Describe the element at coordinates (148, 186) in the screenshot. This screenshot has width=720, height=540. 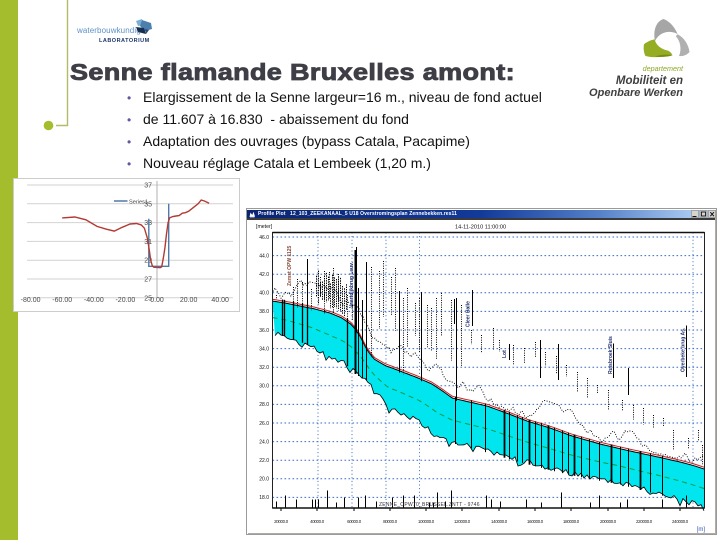
I see `svg-text: 37` at that location.